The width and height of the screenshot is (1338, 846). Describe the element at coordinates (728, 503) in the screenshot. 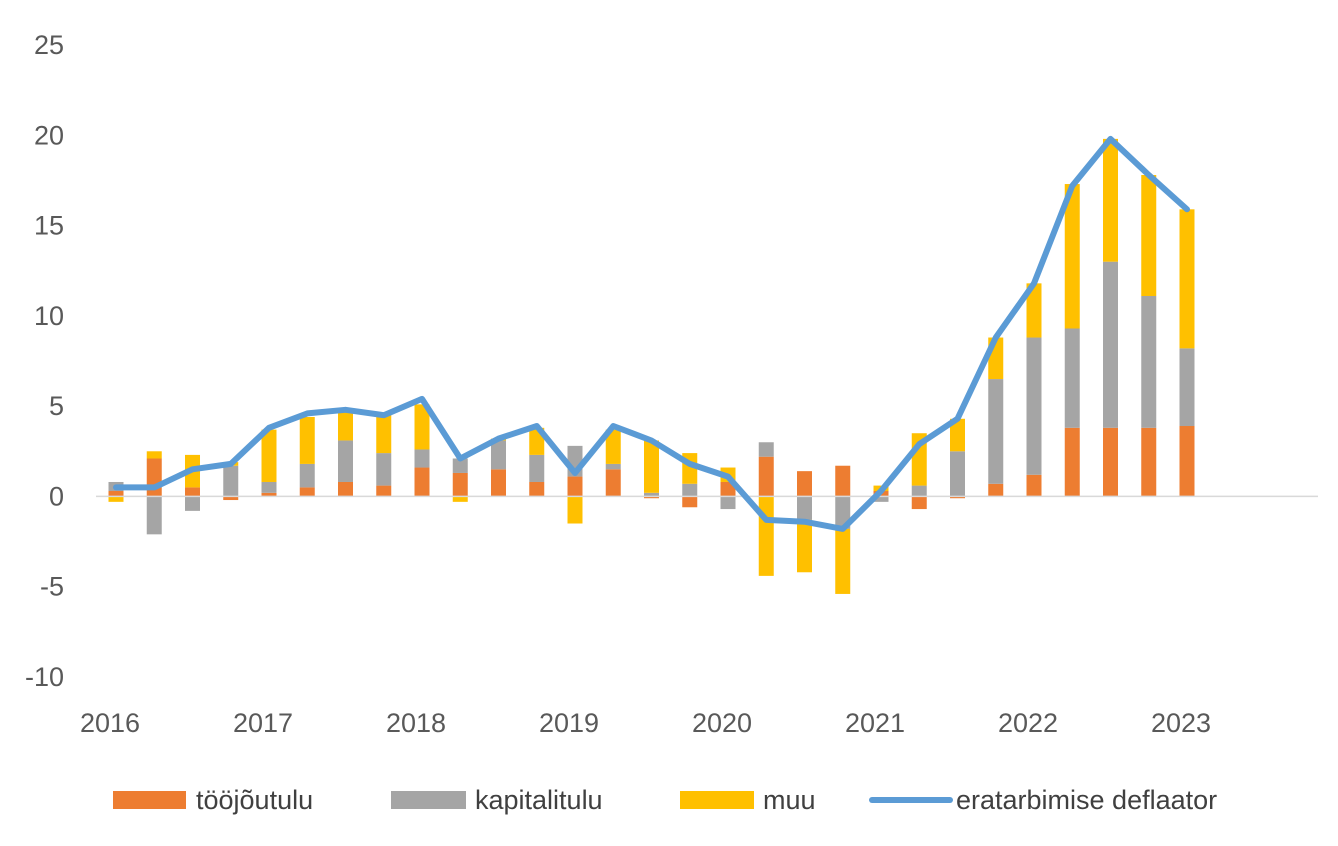

I see `bar-kapitalitulu-2020Q1` at that location.